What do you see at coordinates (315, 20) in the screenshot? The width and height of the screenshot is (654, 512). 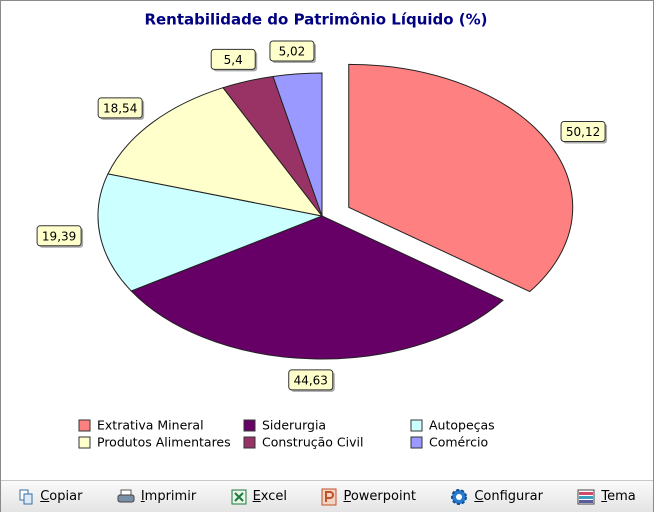 I see `chart-title: Rentabilidade do Patrimônio Líquido (%)` at bounding box center [315, 20].